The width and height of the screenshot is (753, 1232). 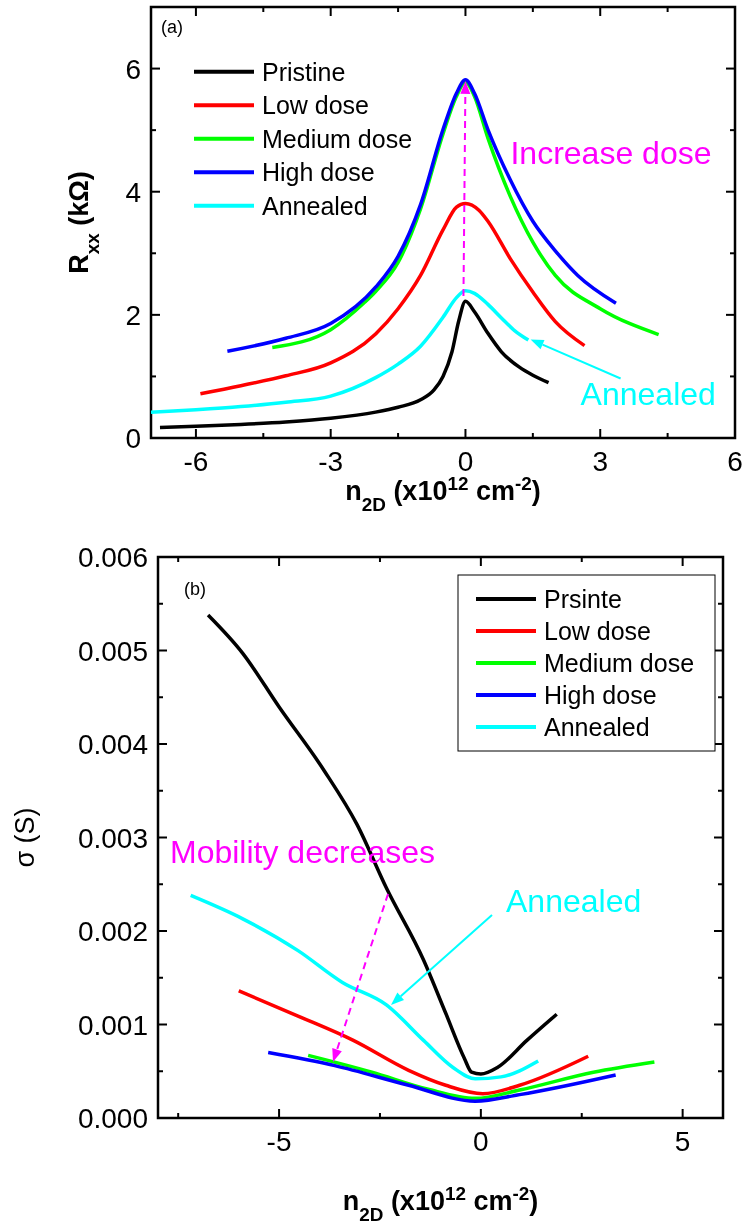 I want to click on y-tick-label: 2, so click(x=133, y=315).